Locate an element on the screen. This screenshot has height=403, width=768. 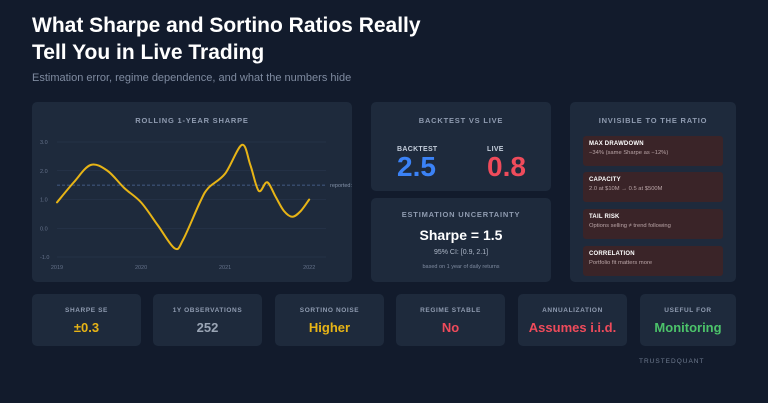
stat-value: ±0.3 is located at coordinates (86, 327).